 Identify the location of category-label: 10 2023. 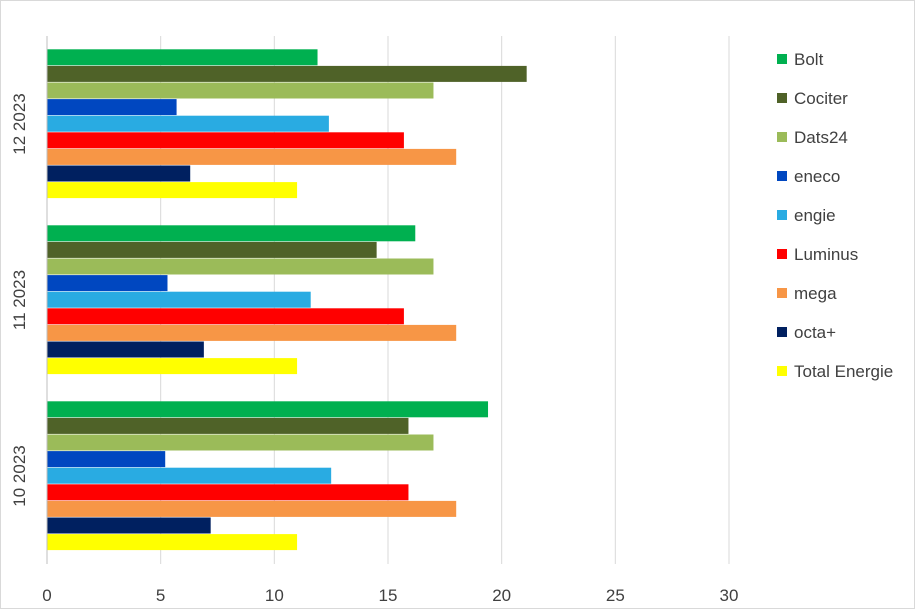
(19, 475).